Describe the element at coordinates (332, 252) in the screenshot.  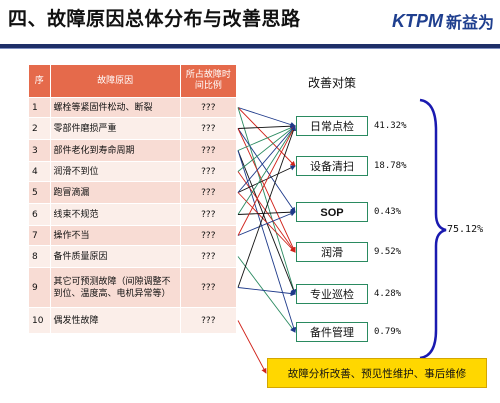
I see `measure-box: 润滑` at that location.